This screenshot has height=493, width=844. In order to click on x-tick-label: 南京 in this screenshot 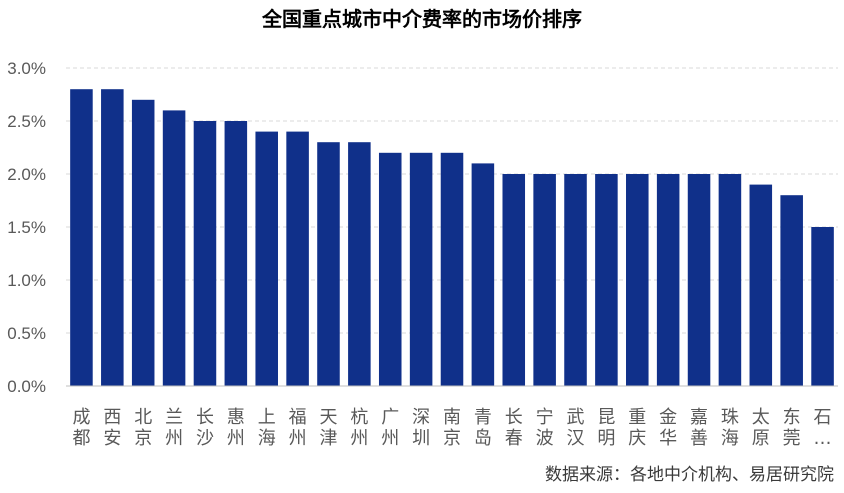, I will do `click(452, 428)`.